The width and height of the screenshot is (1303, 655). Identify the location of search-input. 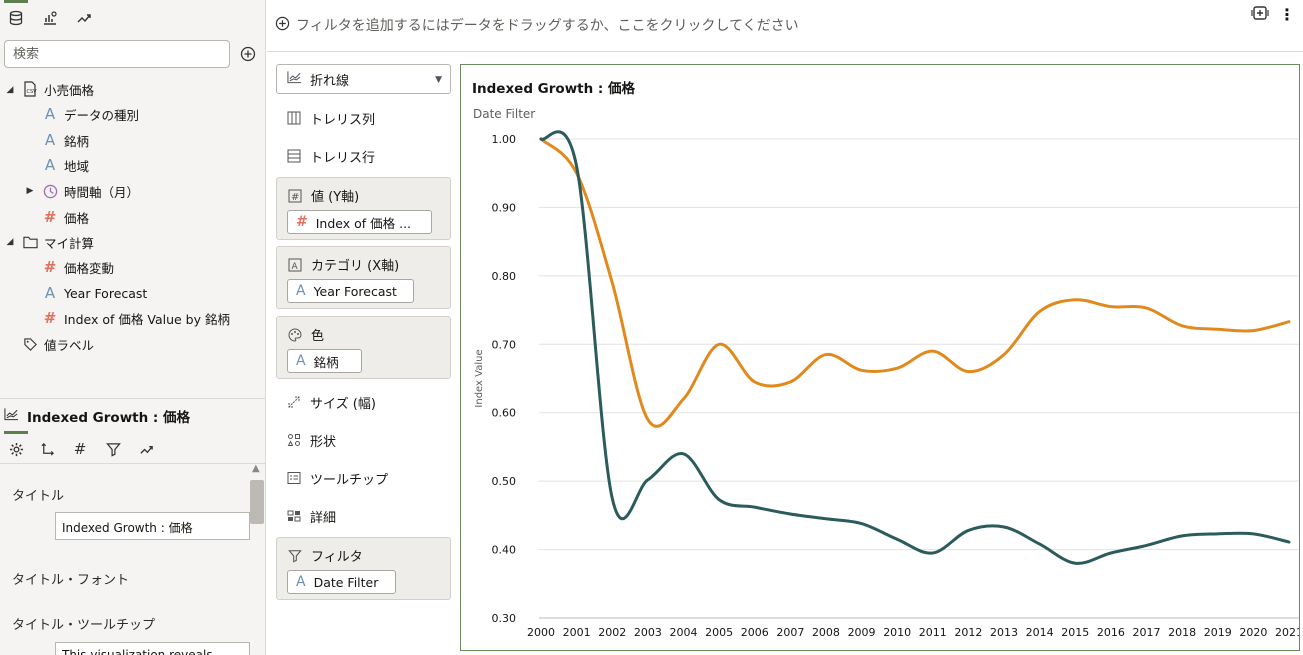
(117, 54).